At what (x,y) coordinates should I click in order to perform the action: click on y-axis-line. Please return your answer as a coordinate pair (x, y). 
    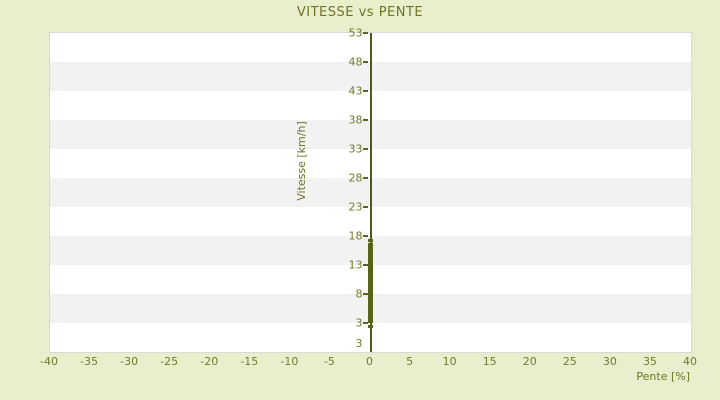
    Looking at the image, I should click on (370, 192).